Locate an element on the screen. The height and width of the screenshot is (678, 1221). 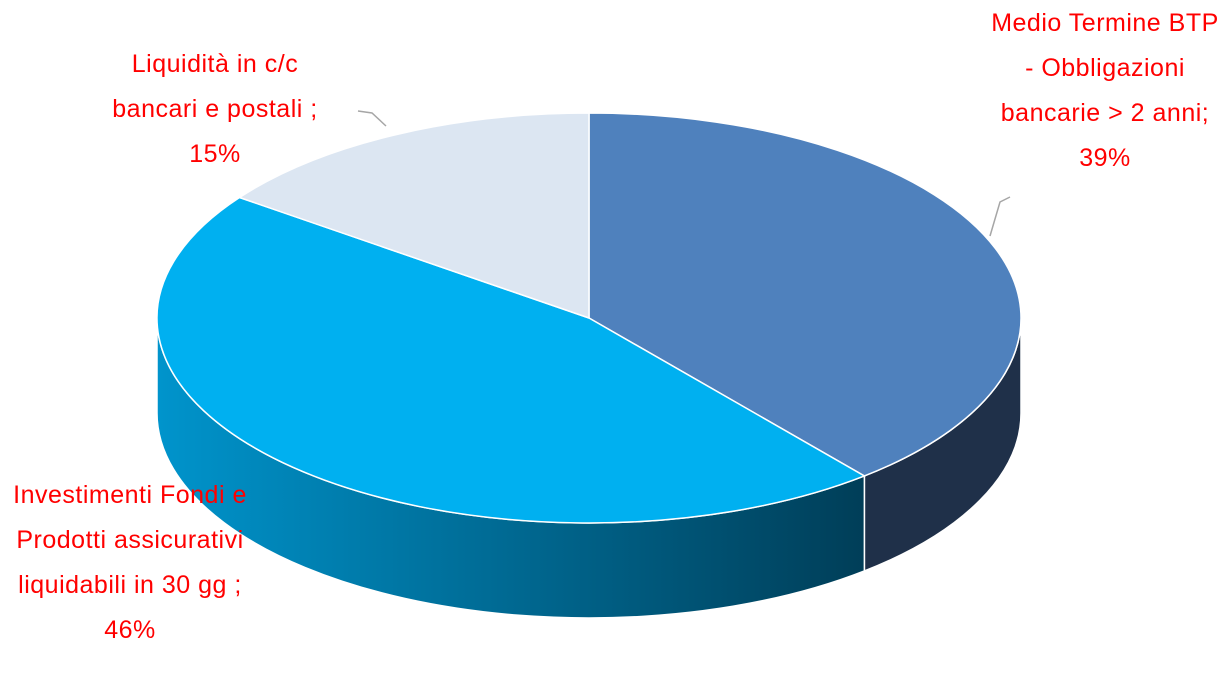
value-label: ; 46% is located at coordinates (173, 607).